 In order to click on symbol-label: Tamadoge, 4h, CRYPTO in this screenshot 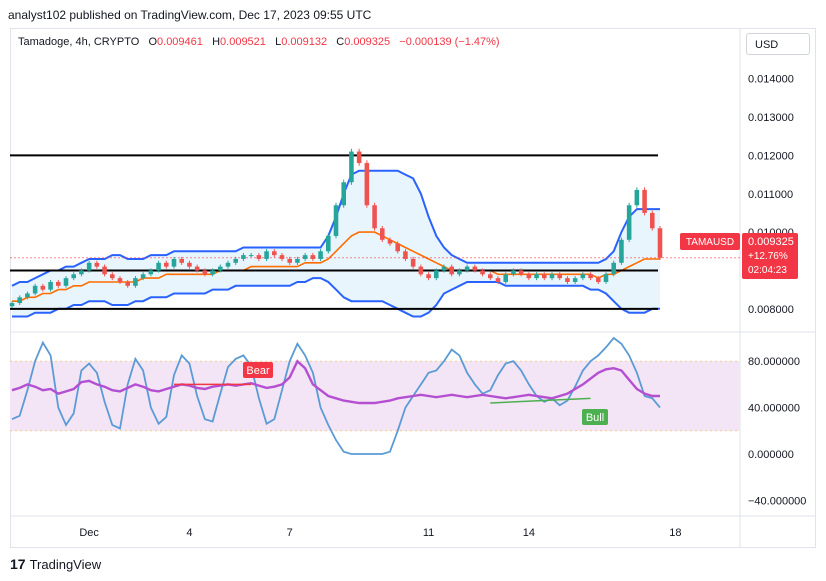, I will do `click(79, 42)`.